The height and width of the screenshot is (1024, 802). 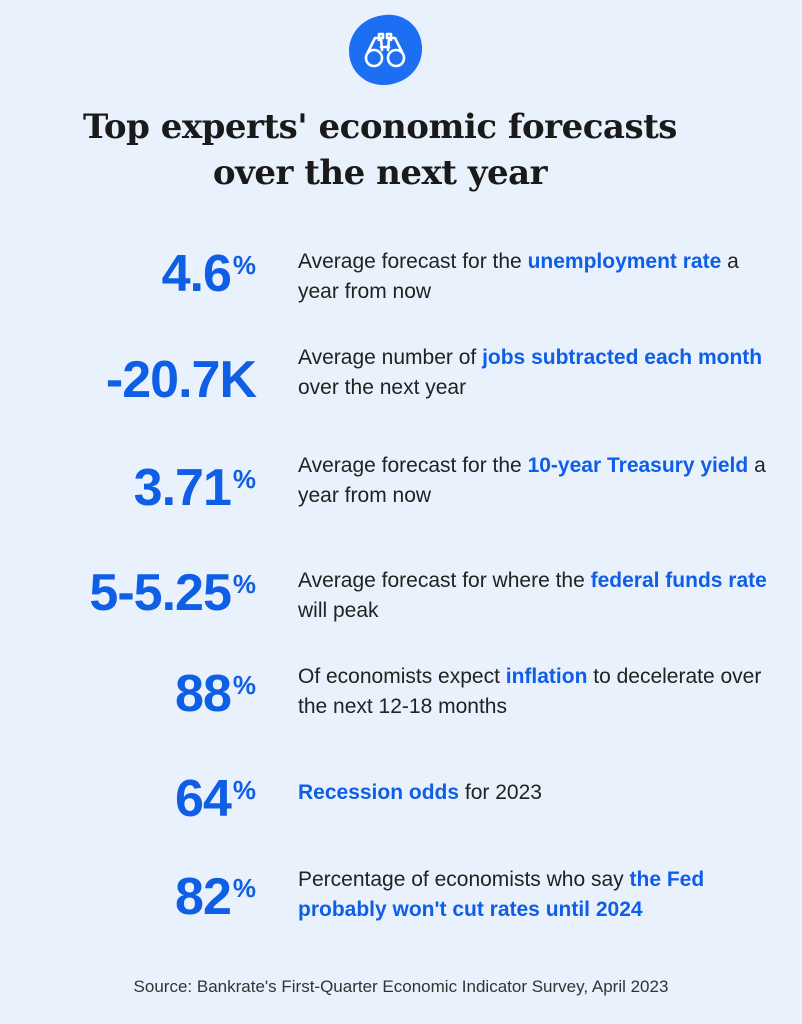 I want to click on stat-value: 82%, so click(x=215, y=897).